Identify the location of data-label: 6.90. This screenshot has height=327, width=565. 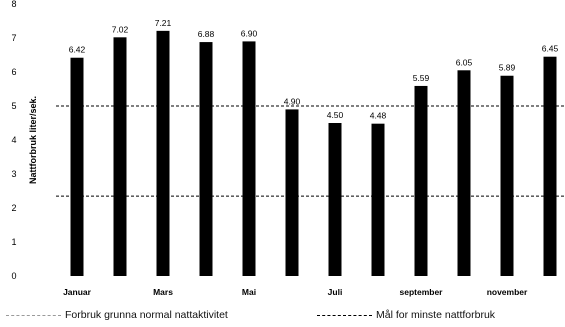
(249, 33).